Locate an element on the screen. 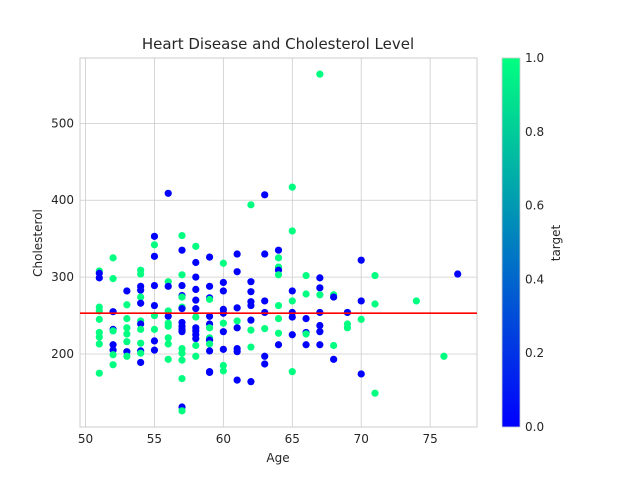  colorbar-tick-label: 0.4 is located at coordinates (534, 279).